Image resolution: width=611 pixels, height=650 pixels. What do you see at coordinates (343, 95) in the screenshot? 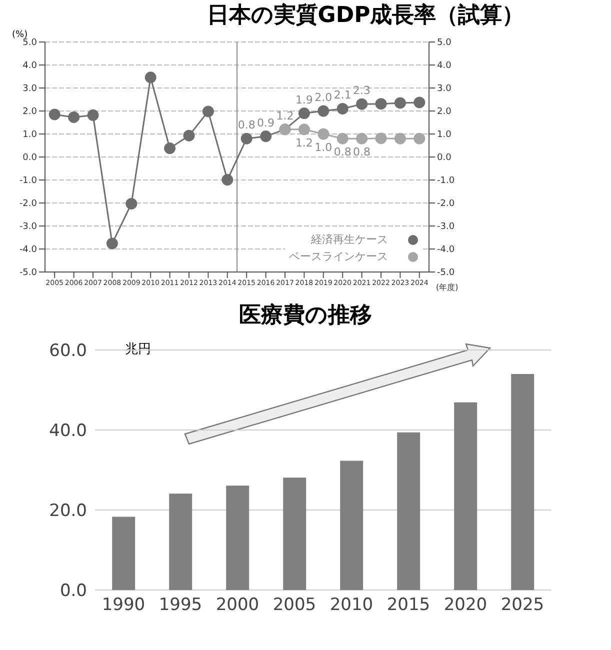
I see `data-label: 2.1` at bounding box center [343, 95].